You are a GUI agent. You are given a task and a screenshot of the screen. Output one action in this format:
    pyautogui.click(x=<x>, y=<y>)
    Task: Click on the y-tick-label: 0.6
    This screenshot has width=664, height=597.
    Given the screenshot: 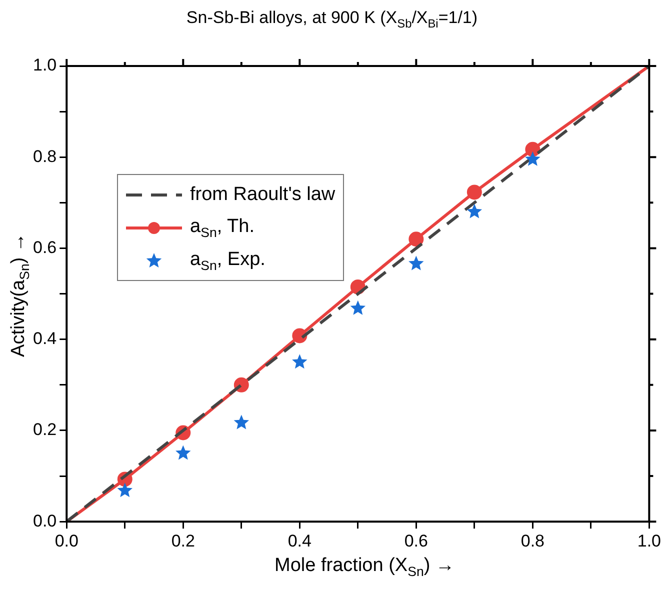 What is the action you would take?
    pyautogui.click(x=44, y=247)
    